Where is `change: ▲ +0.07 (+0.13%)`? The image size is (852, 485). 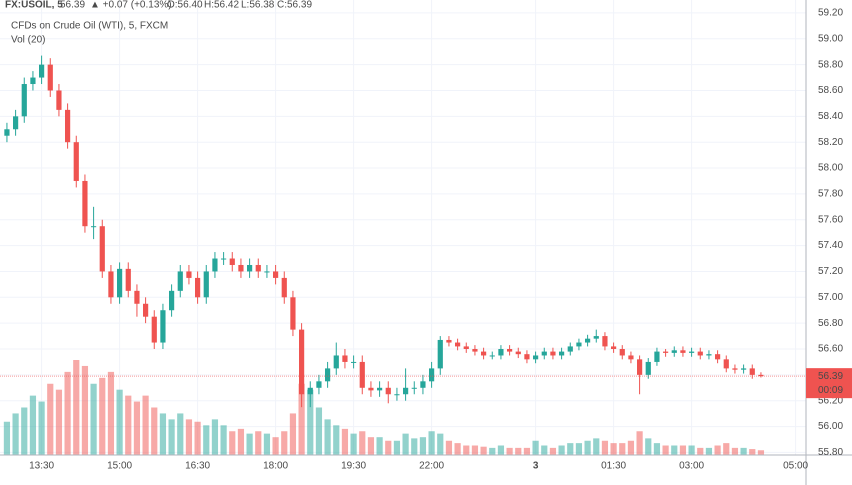 change: ▲ +0.07 (+0.13%) is located at coordinates (131, 5).